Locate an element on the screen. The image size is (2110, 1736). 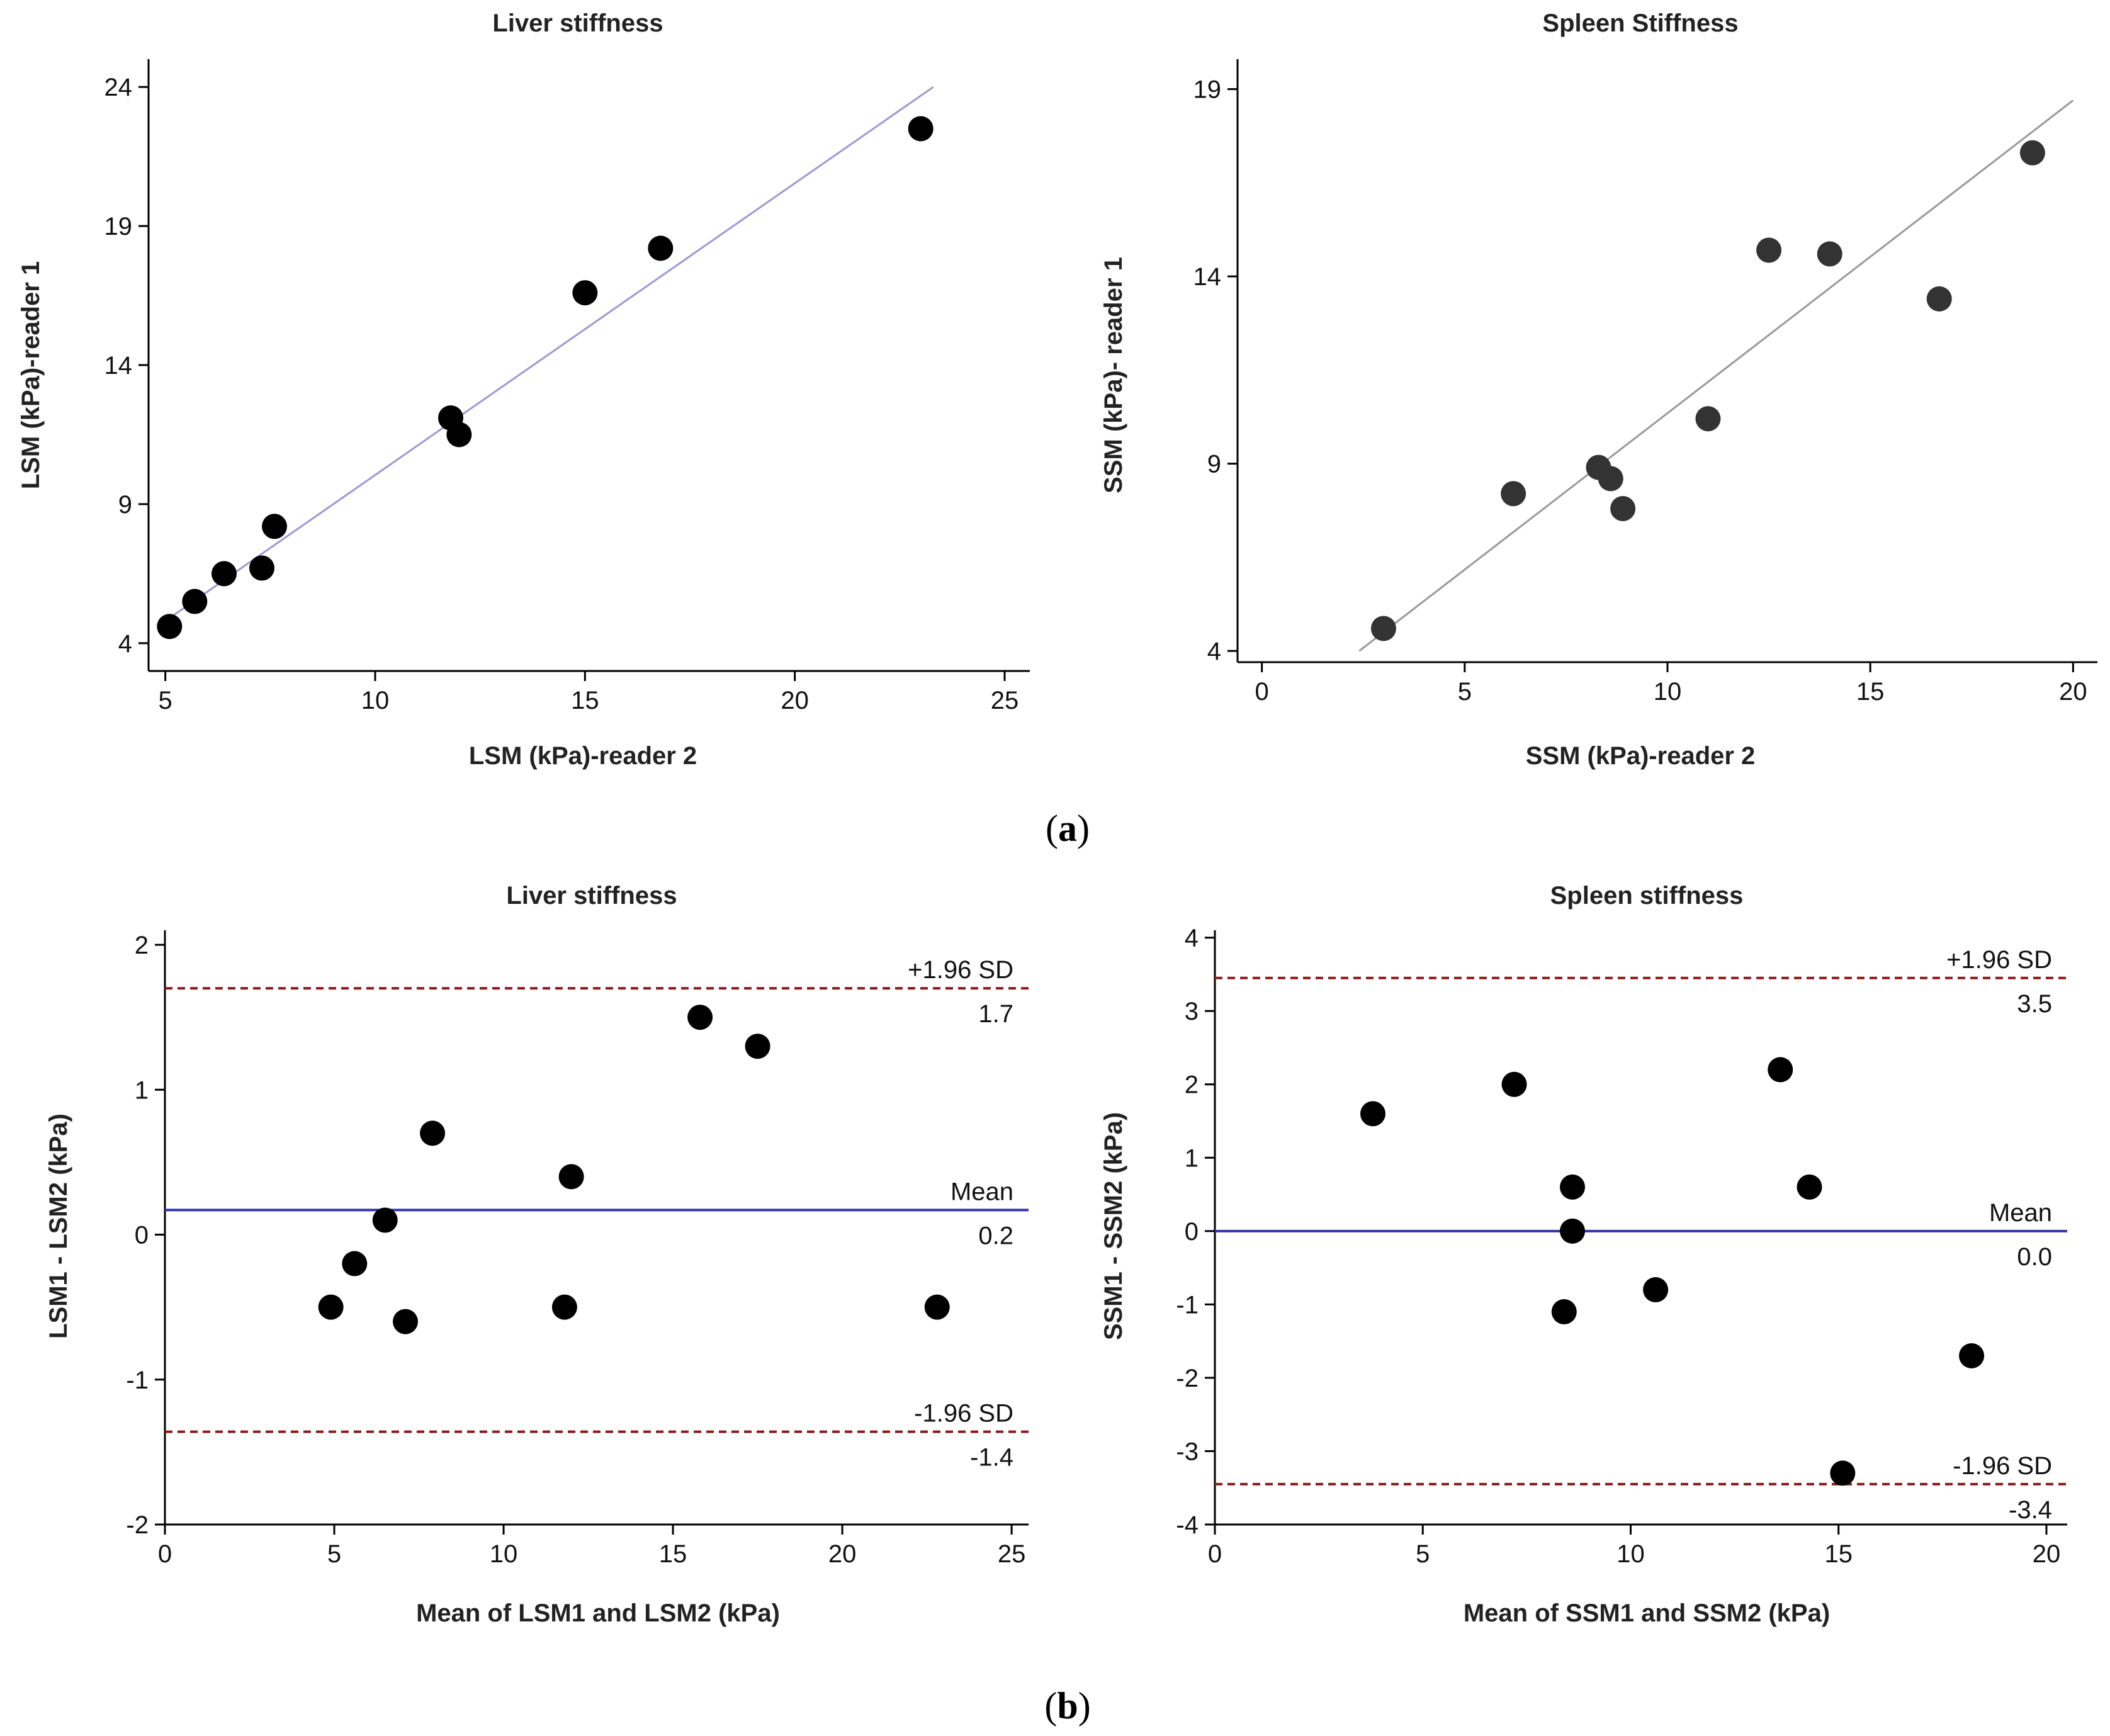
panel-label-a: (a) is located at coordinates (1068, 828).